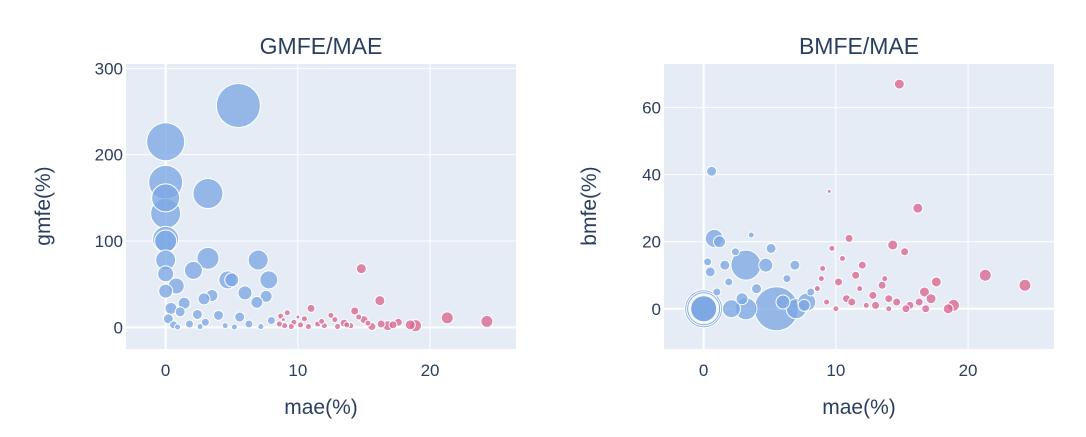 Image resolution: width=1086 pixels, height=437 pixels. What do you see at coordinates (651, 108) in the screenshot?
I see `y-tick-label: 60` at bounding box center [651, 108].